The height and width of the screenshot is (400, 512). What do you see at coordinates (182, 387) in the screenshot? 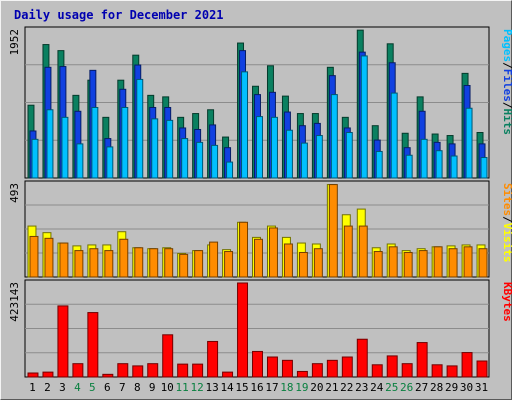
I see `x-tick-day-11: 11` at bounding box center [182, 387].